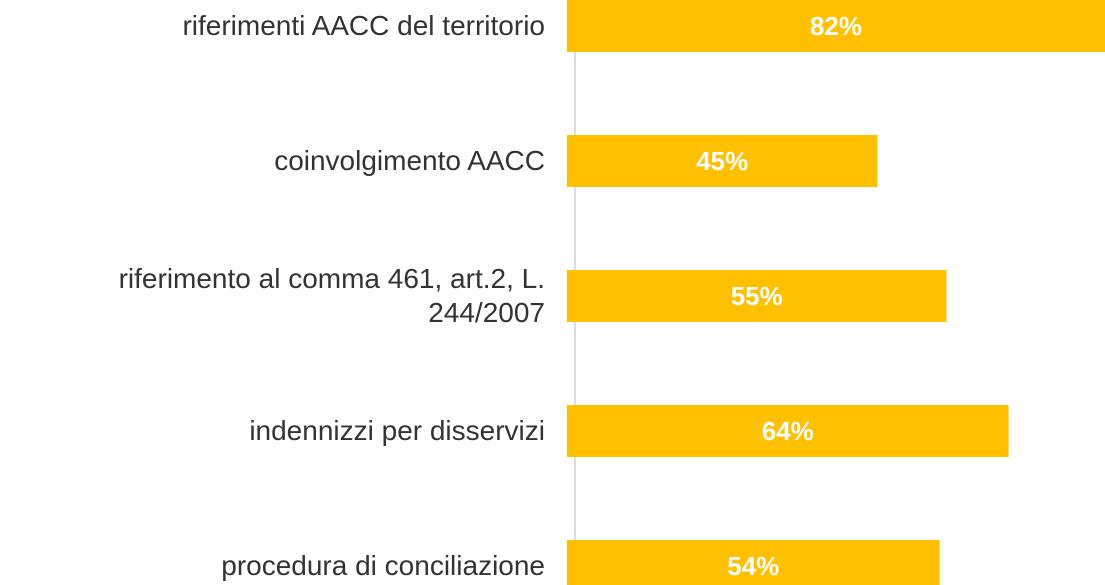 This screenshot has height=585, width=1105. I want to click on value-label: 55%, so click(757, 296).